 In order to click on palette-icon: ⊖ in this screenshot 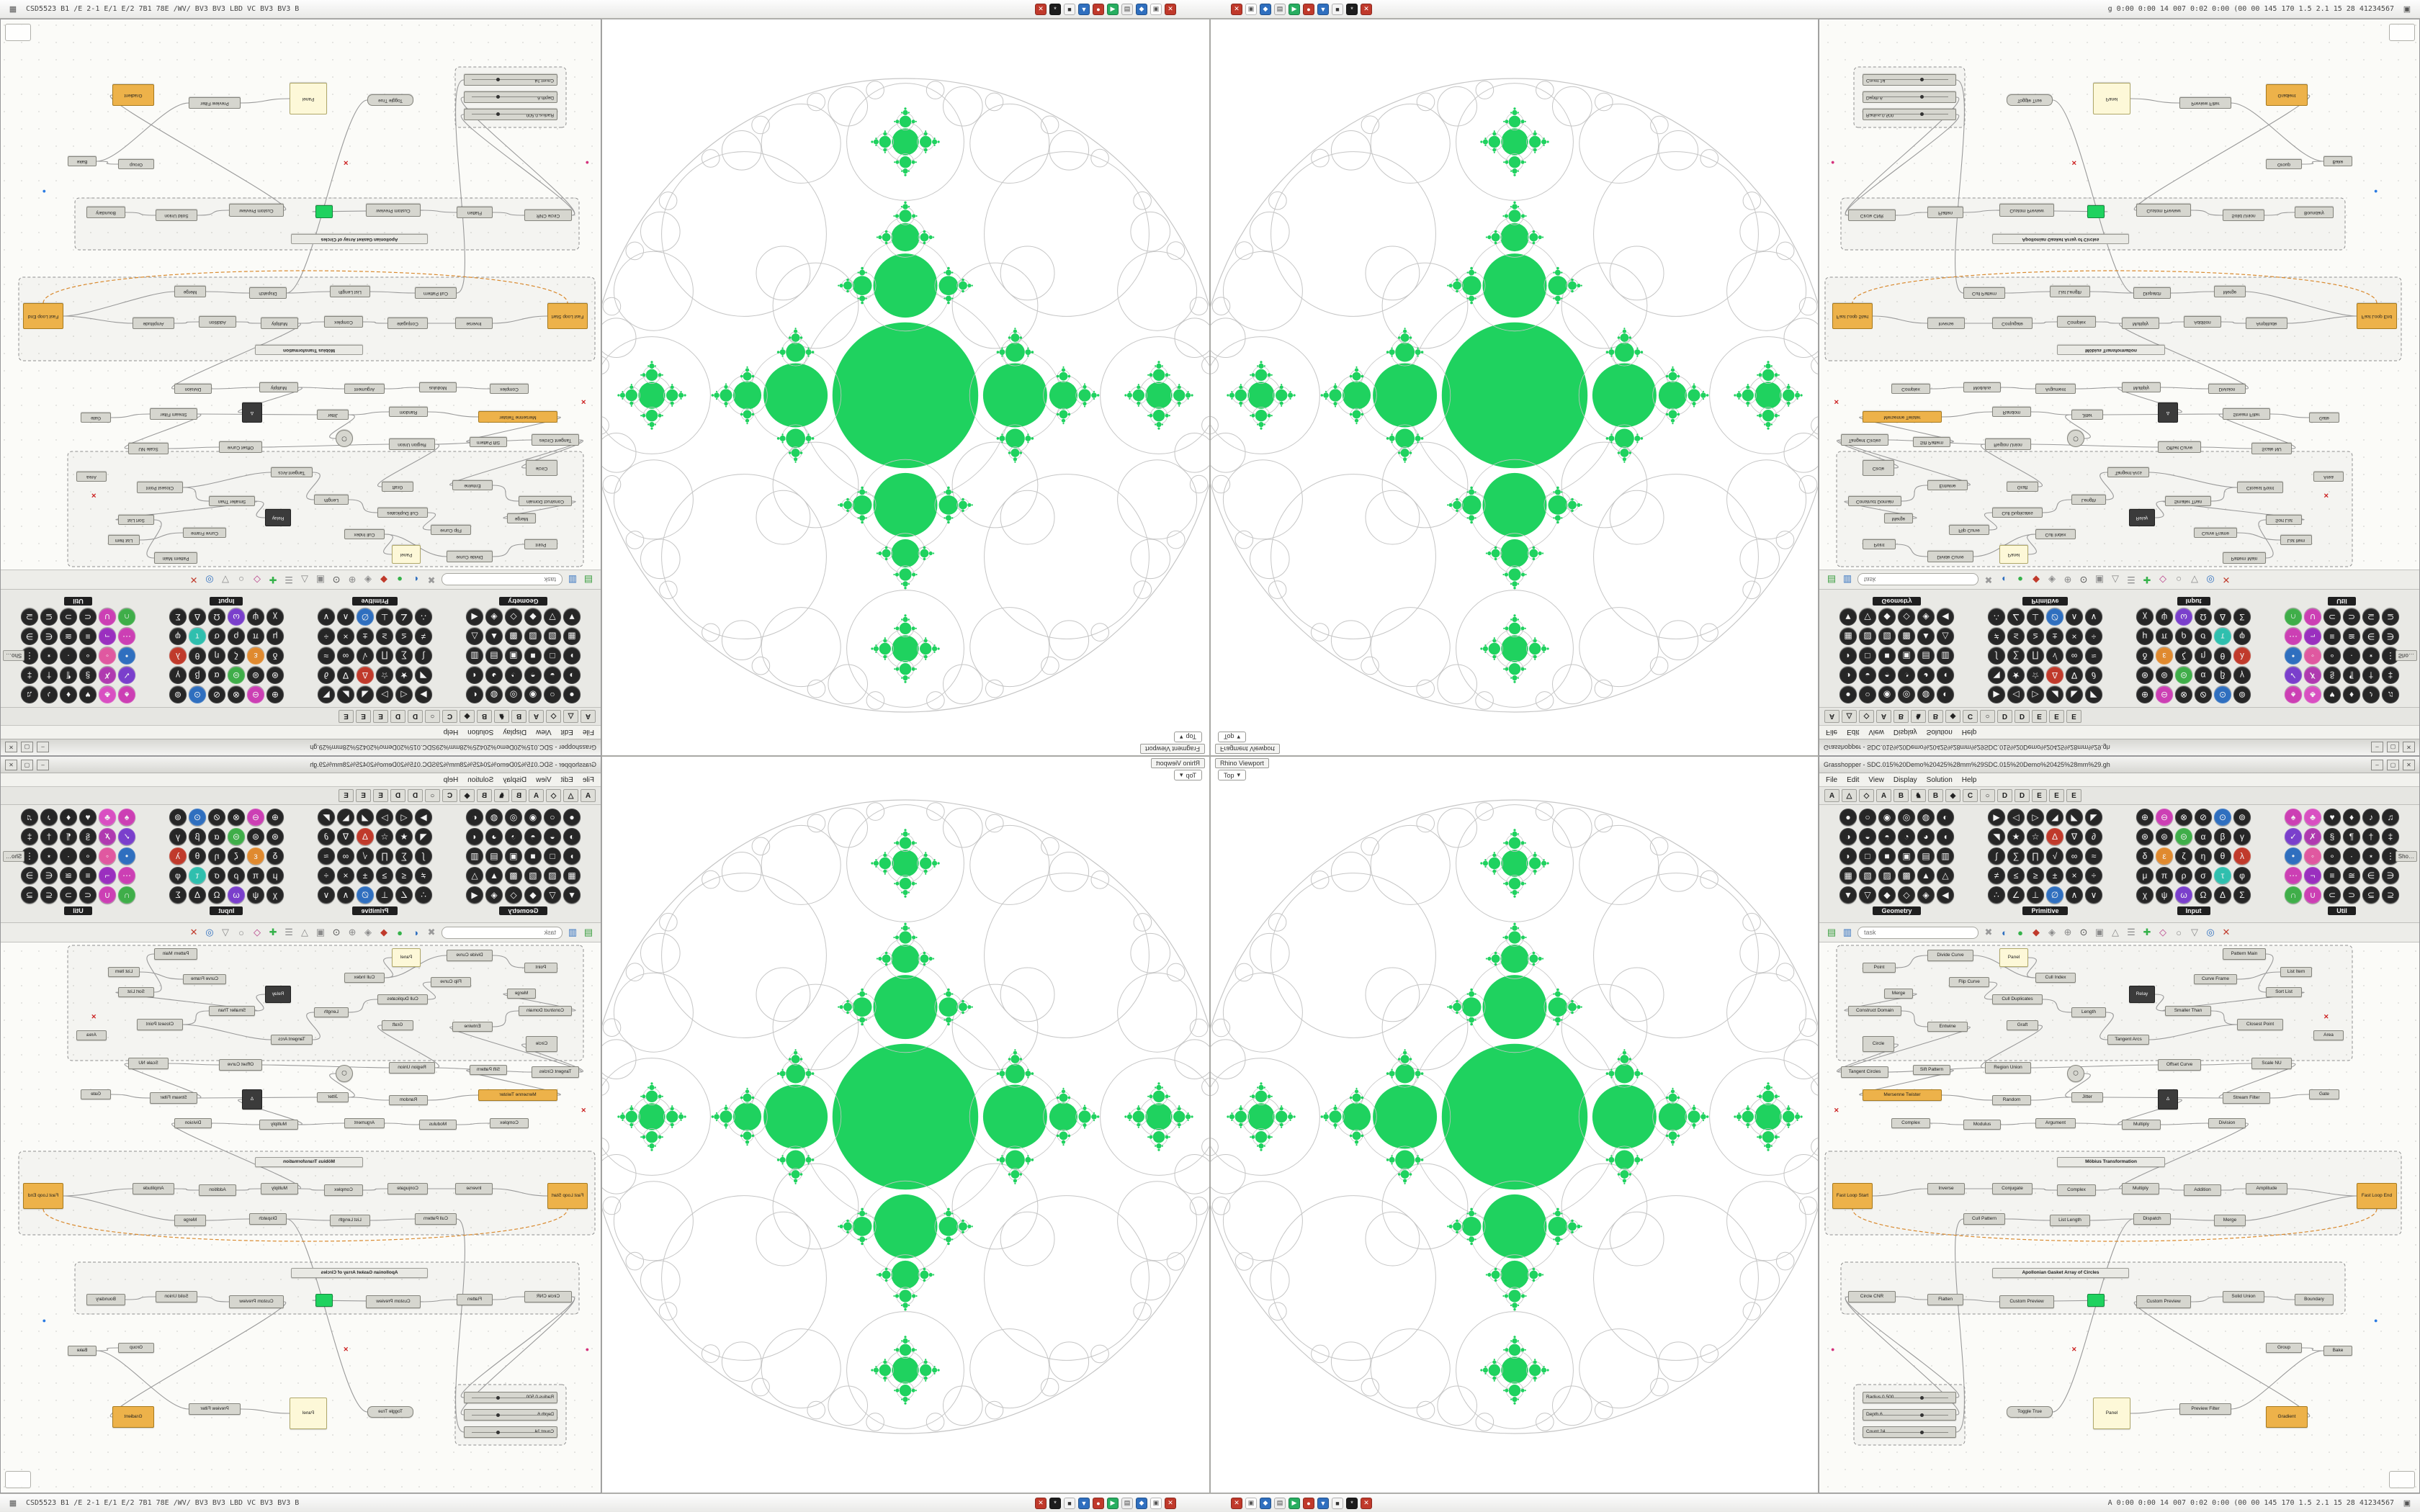, I will do `click(255, 817)`.